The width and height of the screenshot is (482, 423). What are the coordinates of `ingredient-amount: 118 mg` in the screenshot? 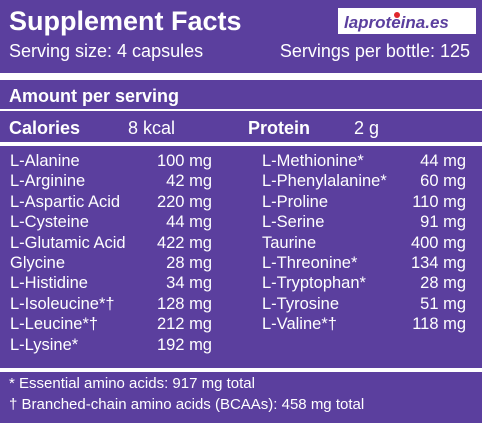 It's located at (439, 324).